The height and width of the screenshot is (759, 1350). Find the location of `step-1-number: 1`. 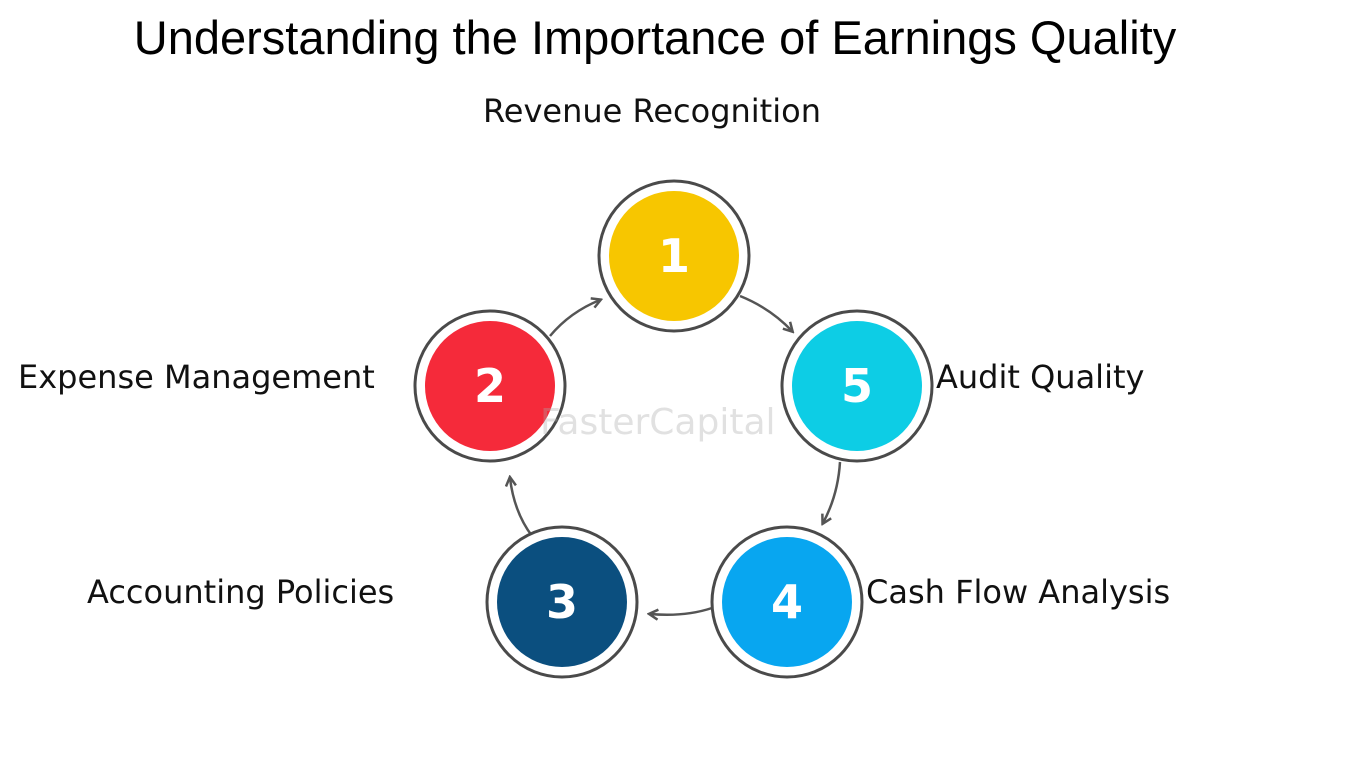

step-1-number: 1 is located at coordinates (674, 256).